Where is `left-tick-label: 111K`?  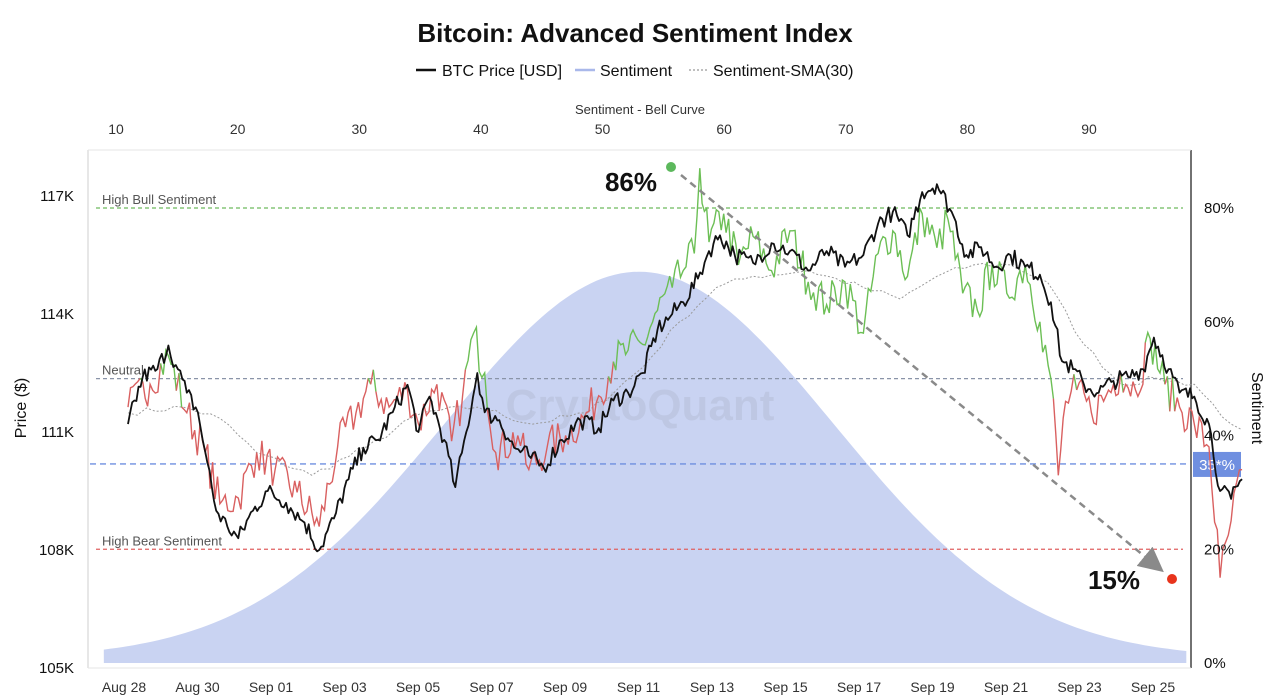
left-tick-label: 111K is located at coordinates (57, 432).